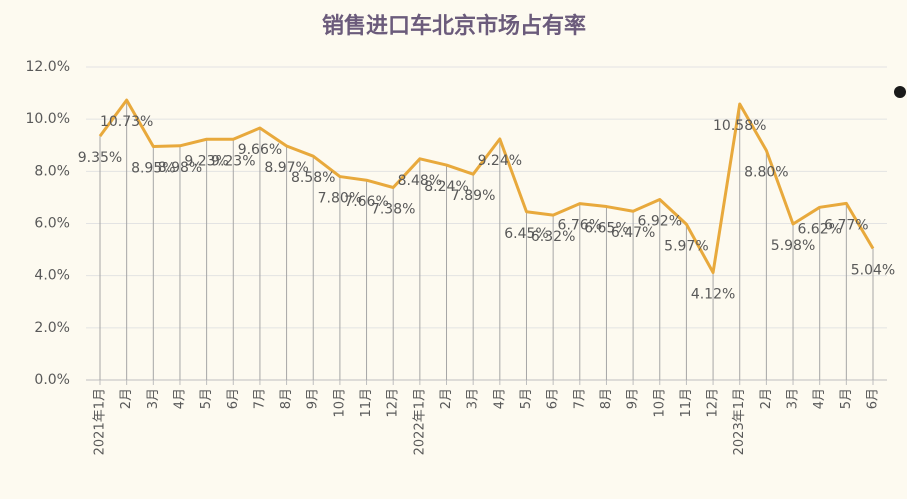  Describe the element at coordinates (473, 196) in the screenshot. I see `data-label: 7.89%` at that location.